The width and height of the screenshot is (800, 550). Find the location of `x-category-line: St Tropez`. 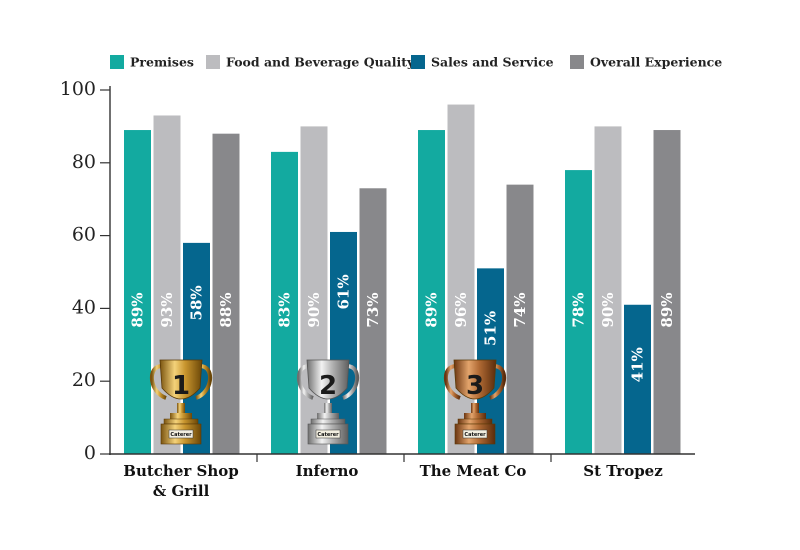

x-category-line: St Tropez is located at coordinates (623, 471).